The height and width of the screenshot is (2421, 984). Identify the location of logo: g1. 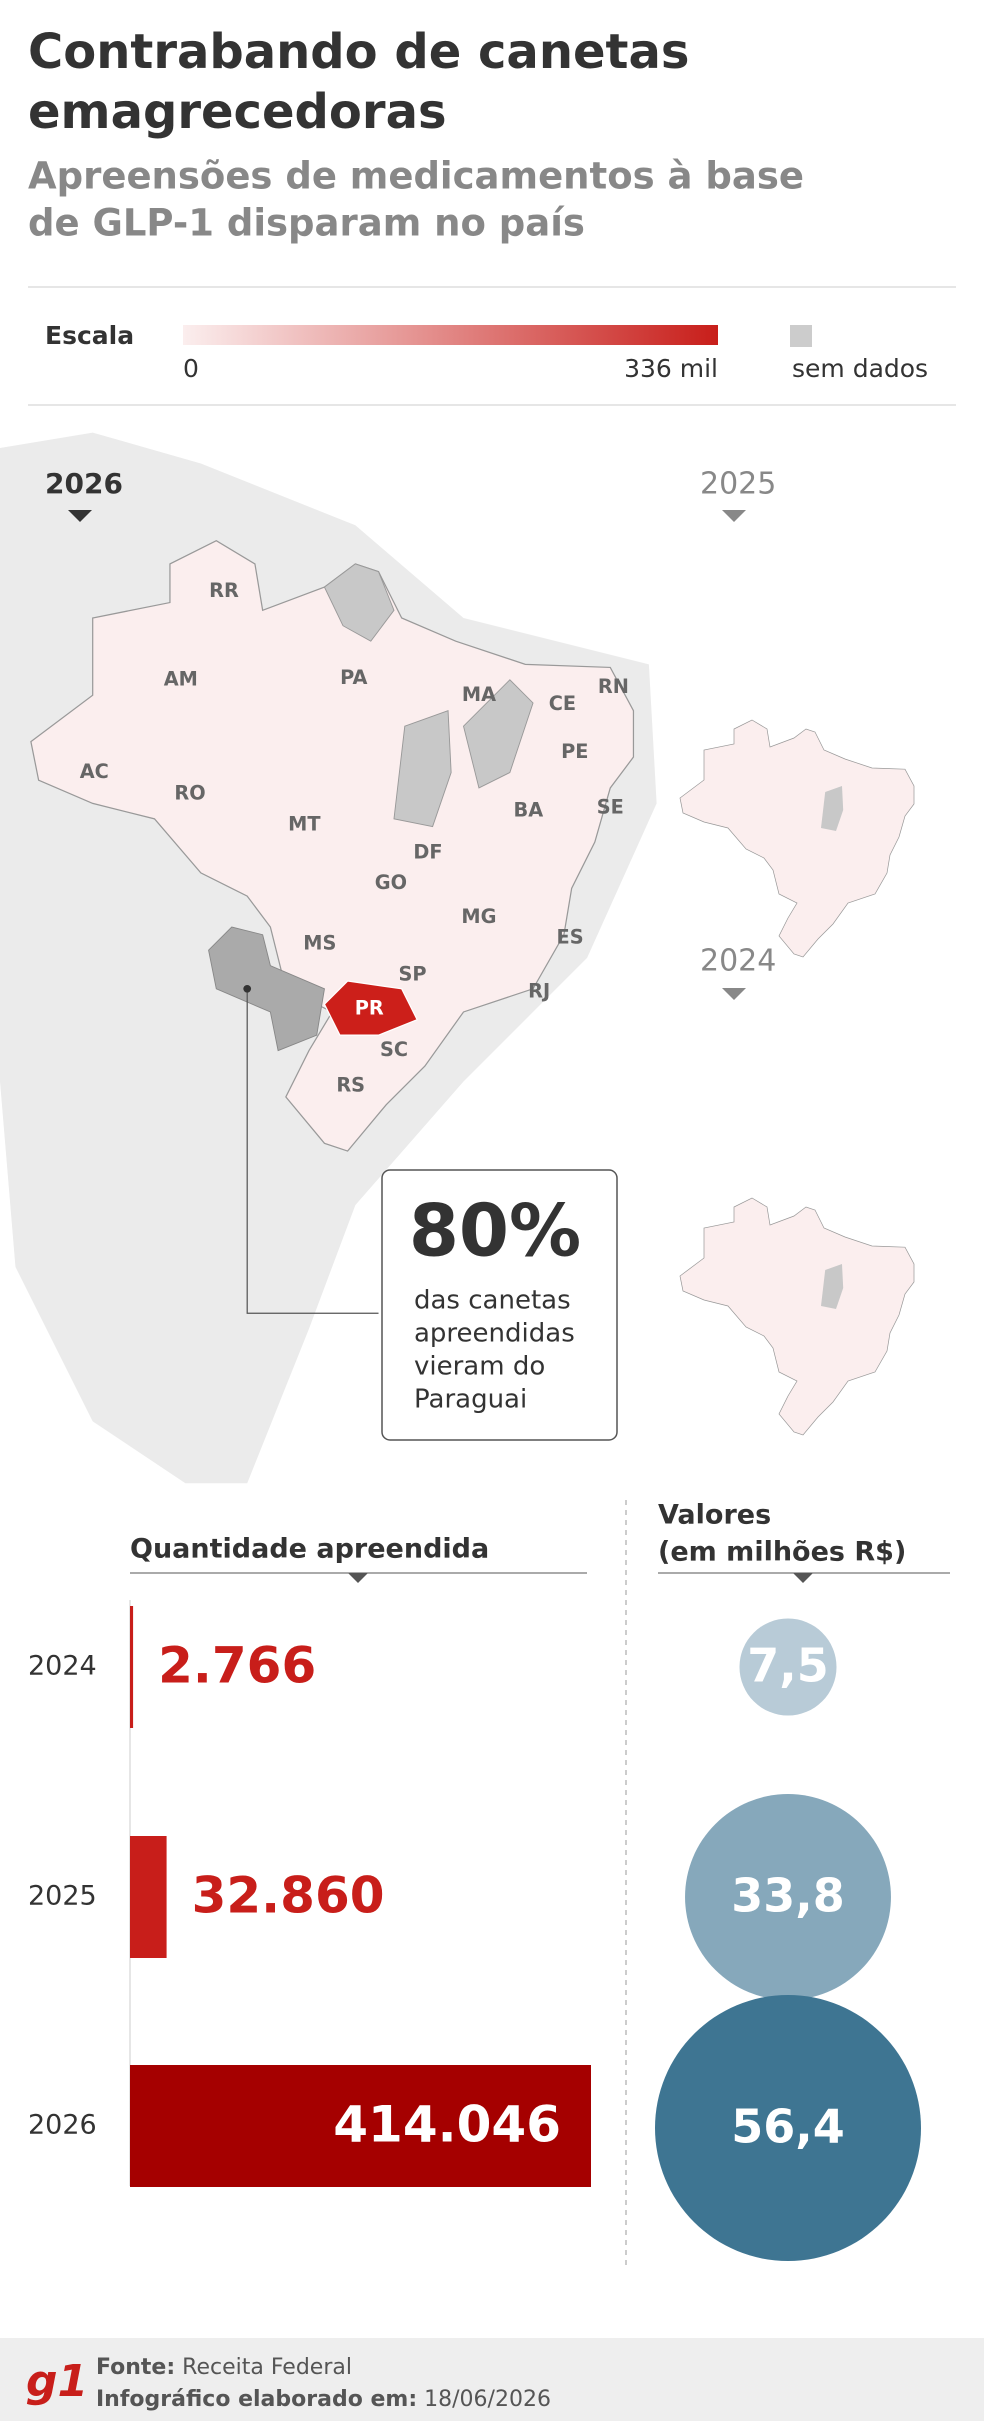
(57, 2381).